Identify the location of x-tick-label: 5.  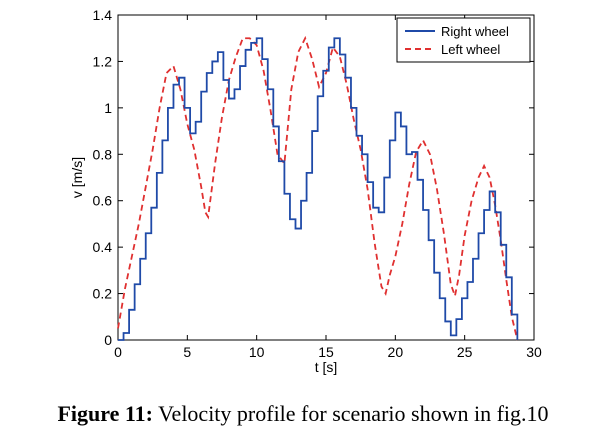
(187, 352).